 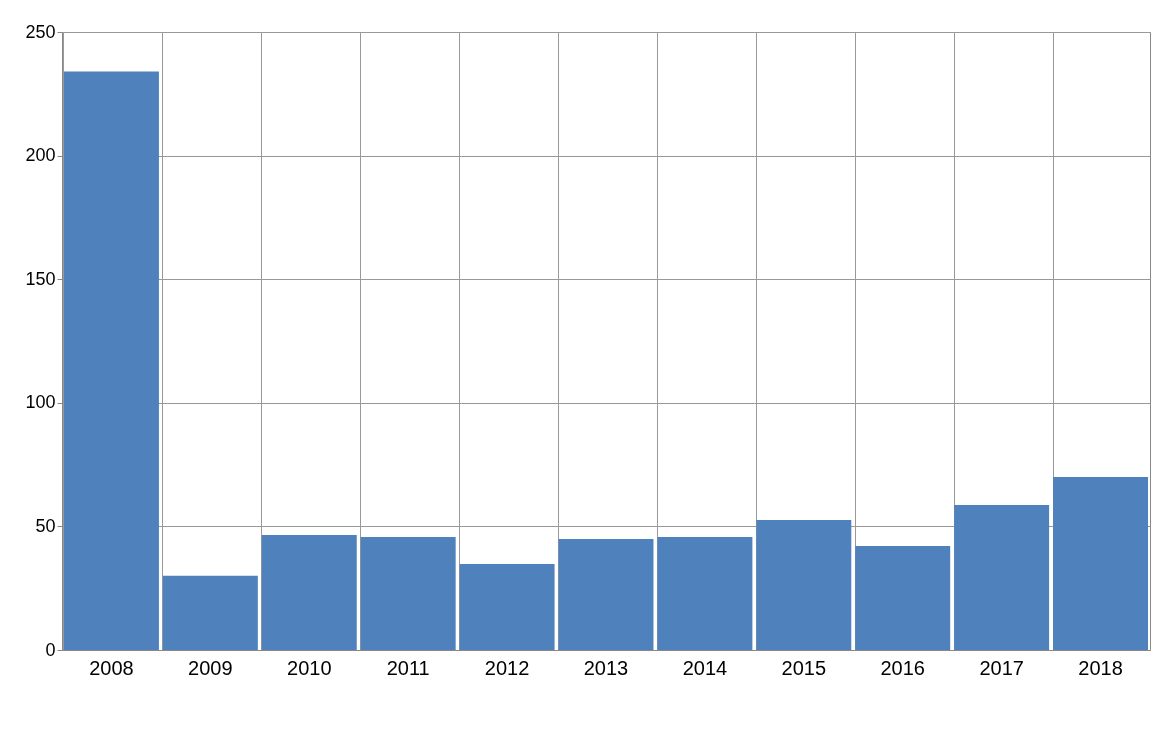 I want to click on x-tick-label: 2017, so click(x=1001, y=667).